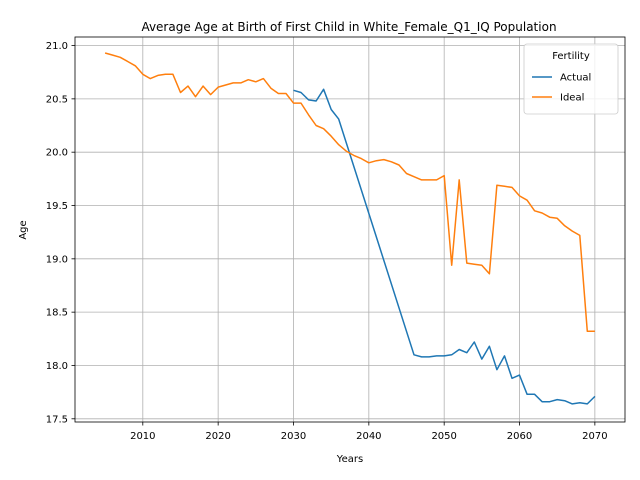 Image resolution: width=640 pixels, height=480 pixels. I want to click on legend-title: Fertility, so click(571, 56).